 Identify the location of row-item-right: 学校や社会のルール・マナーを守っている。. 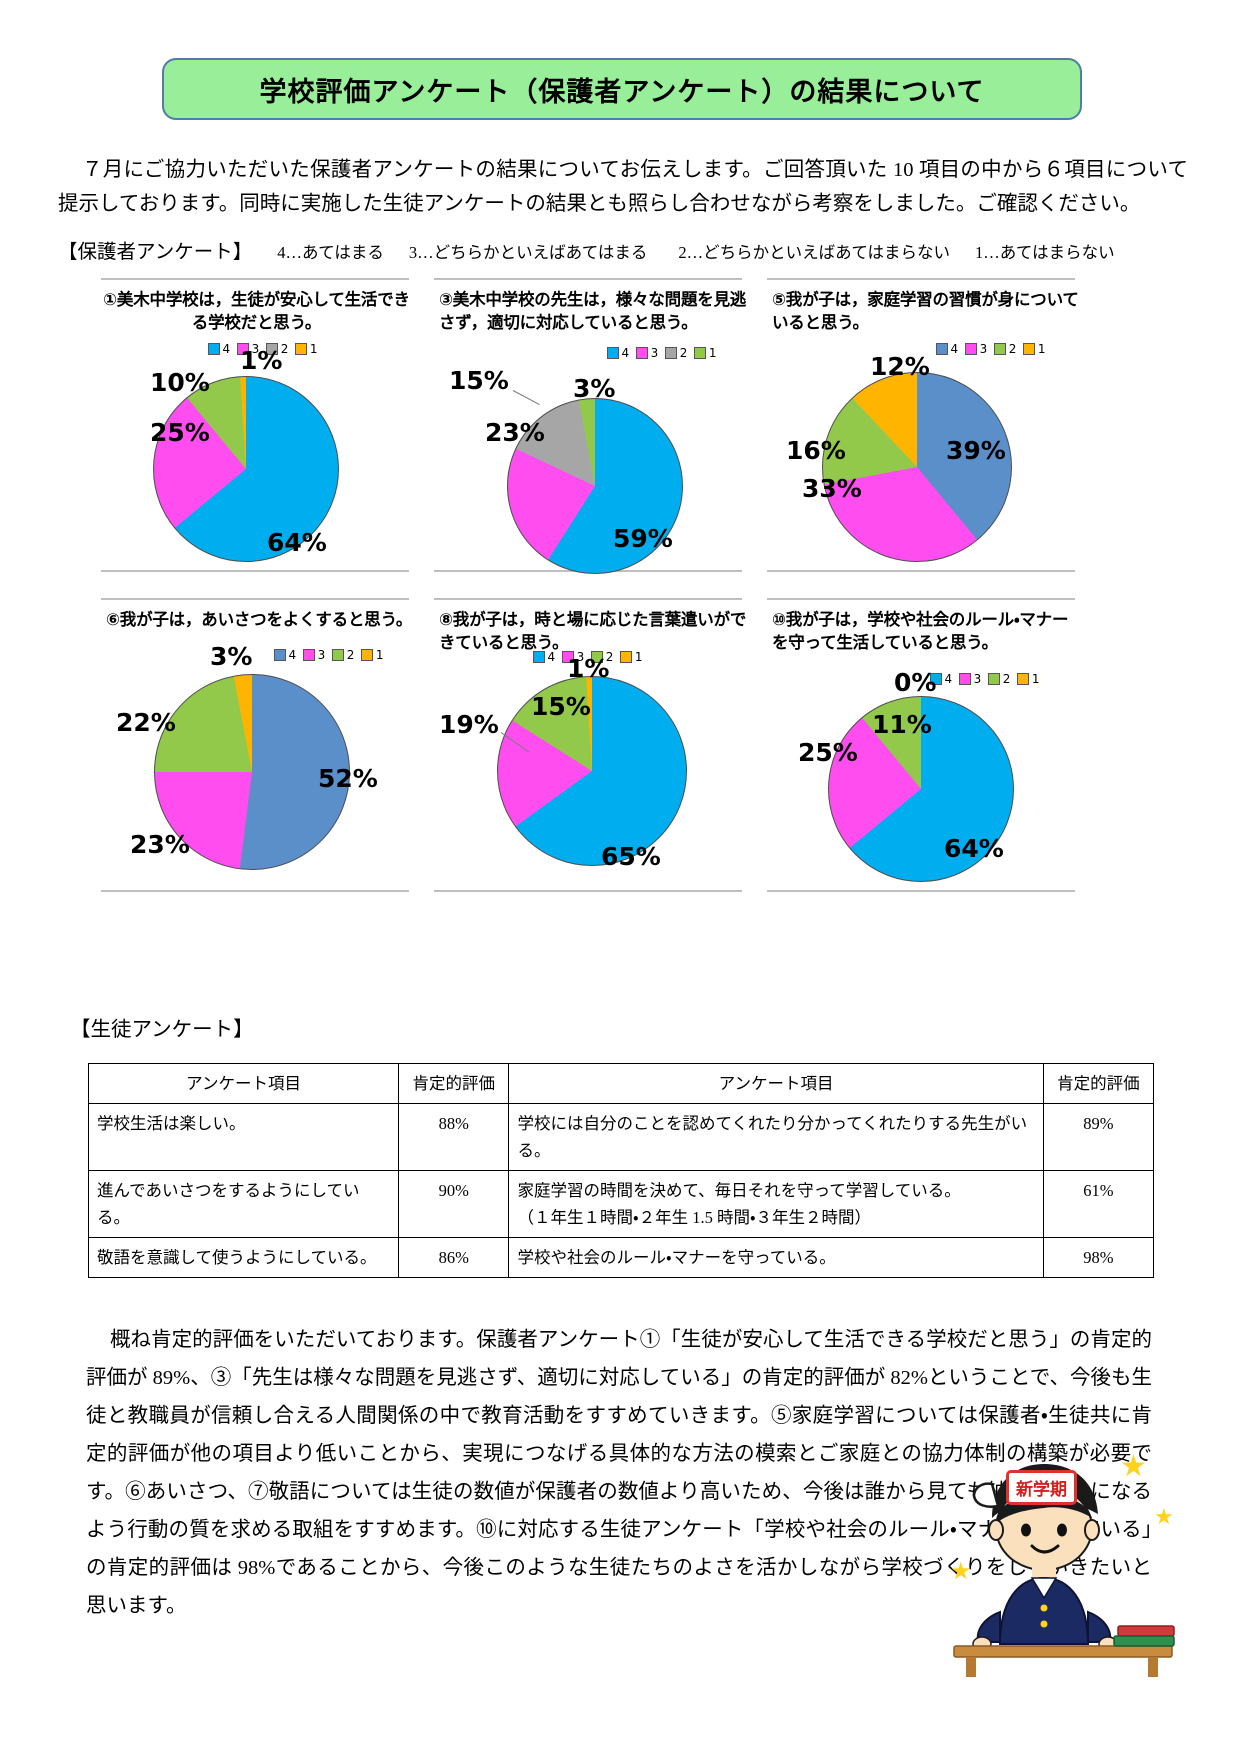
(776, 1257).